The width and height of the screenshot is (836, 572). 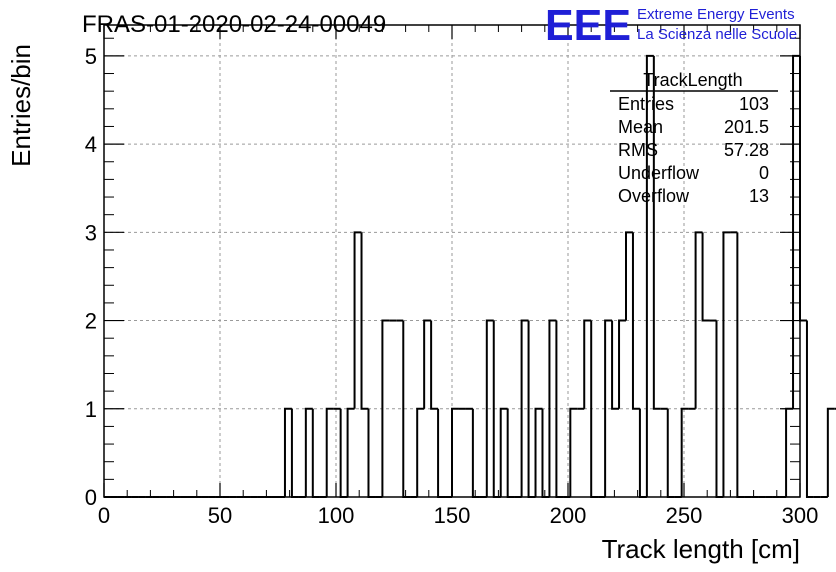 What do you see at coordinates (746, 127) in the screenshot?
I see `stats-row-value: 201.5` at bounding box center [746, 127].